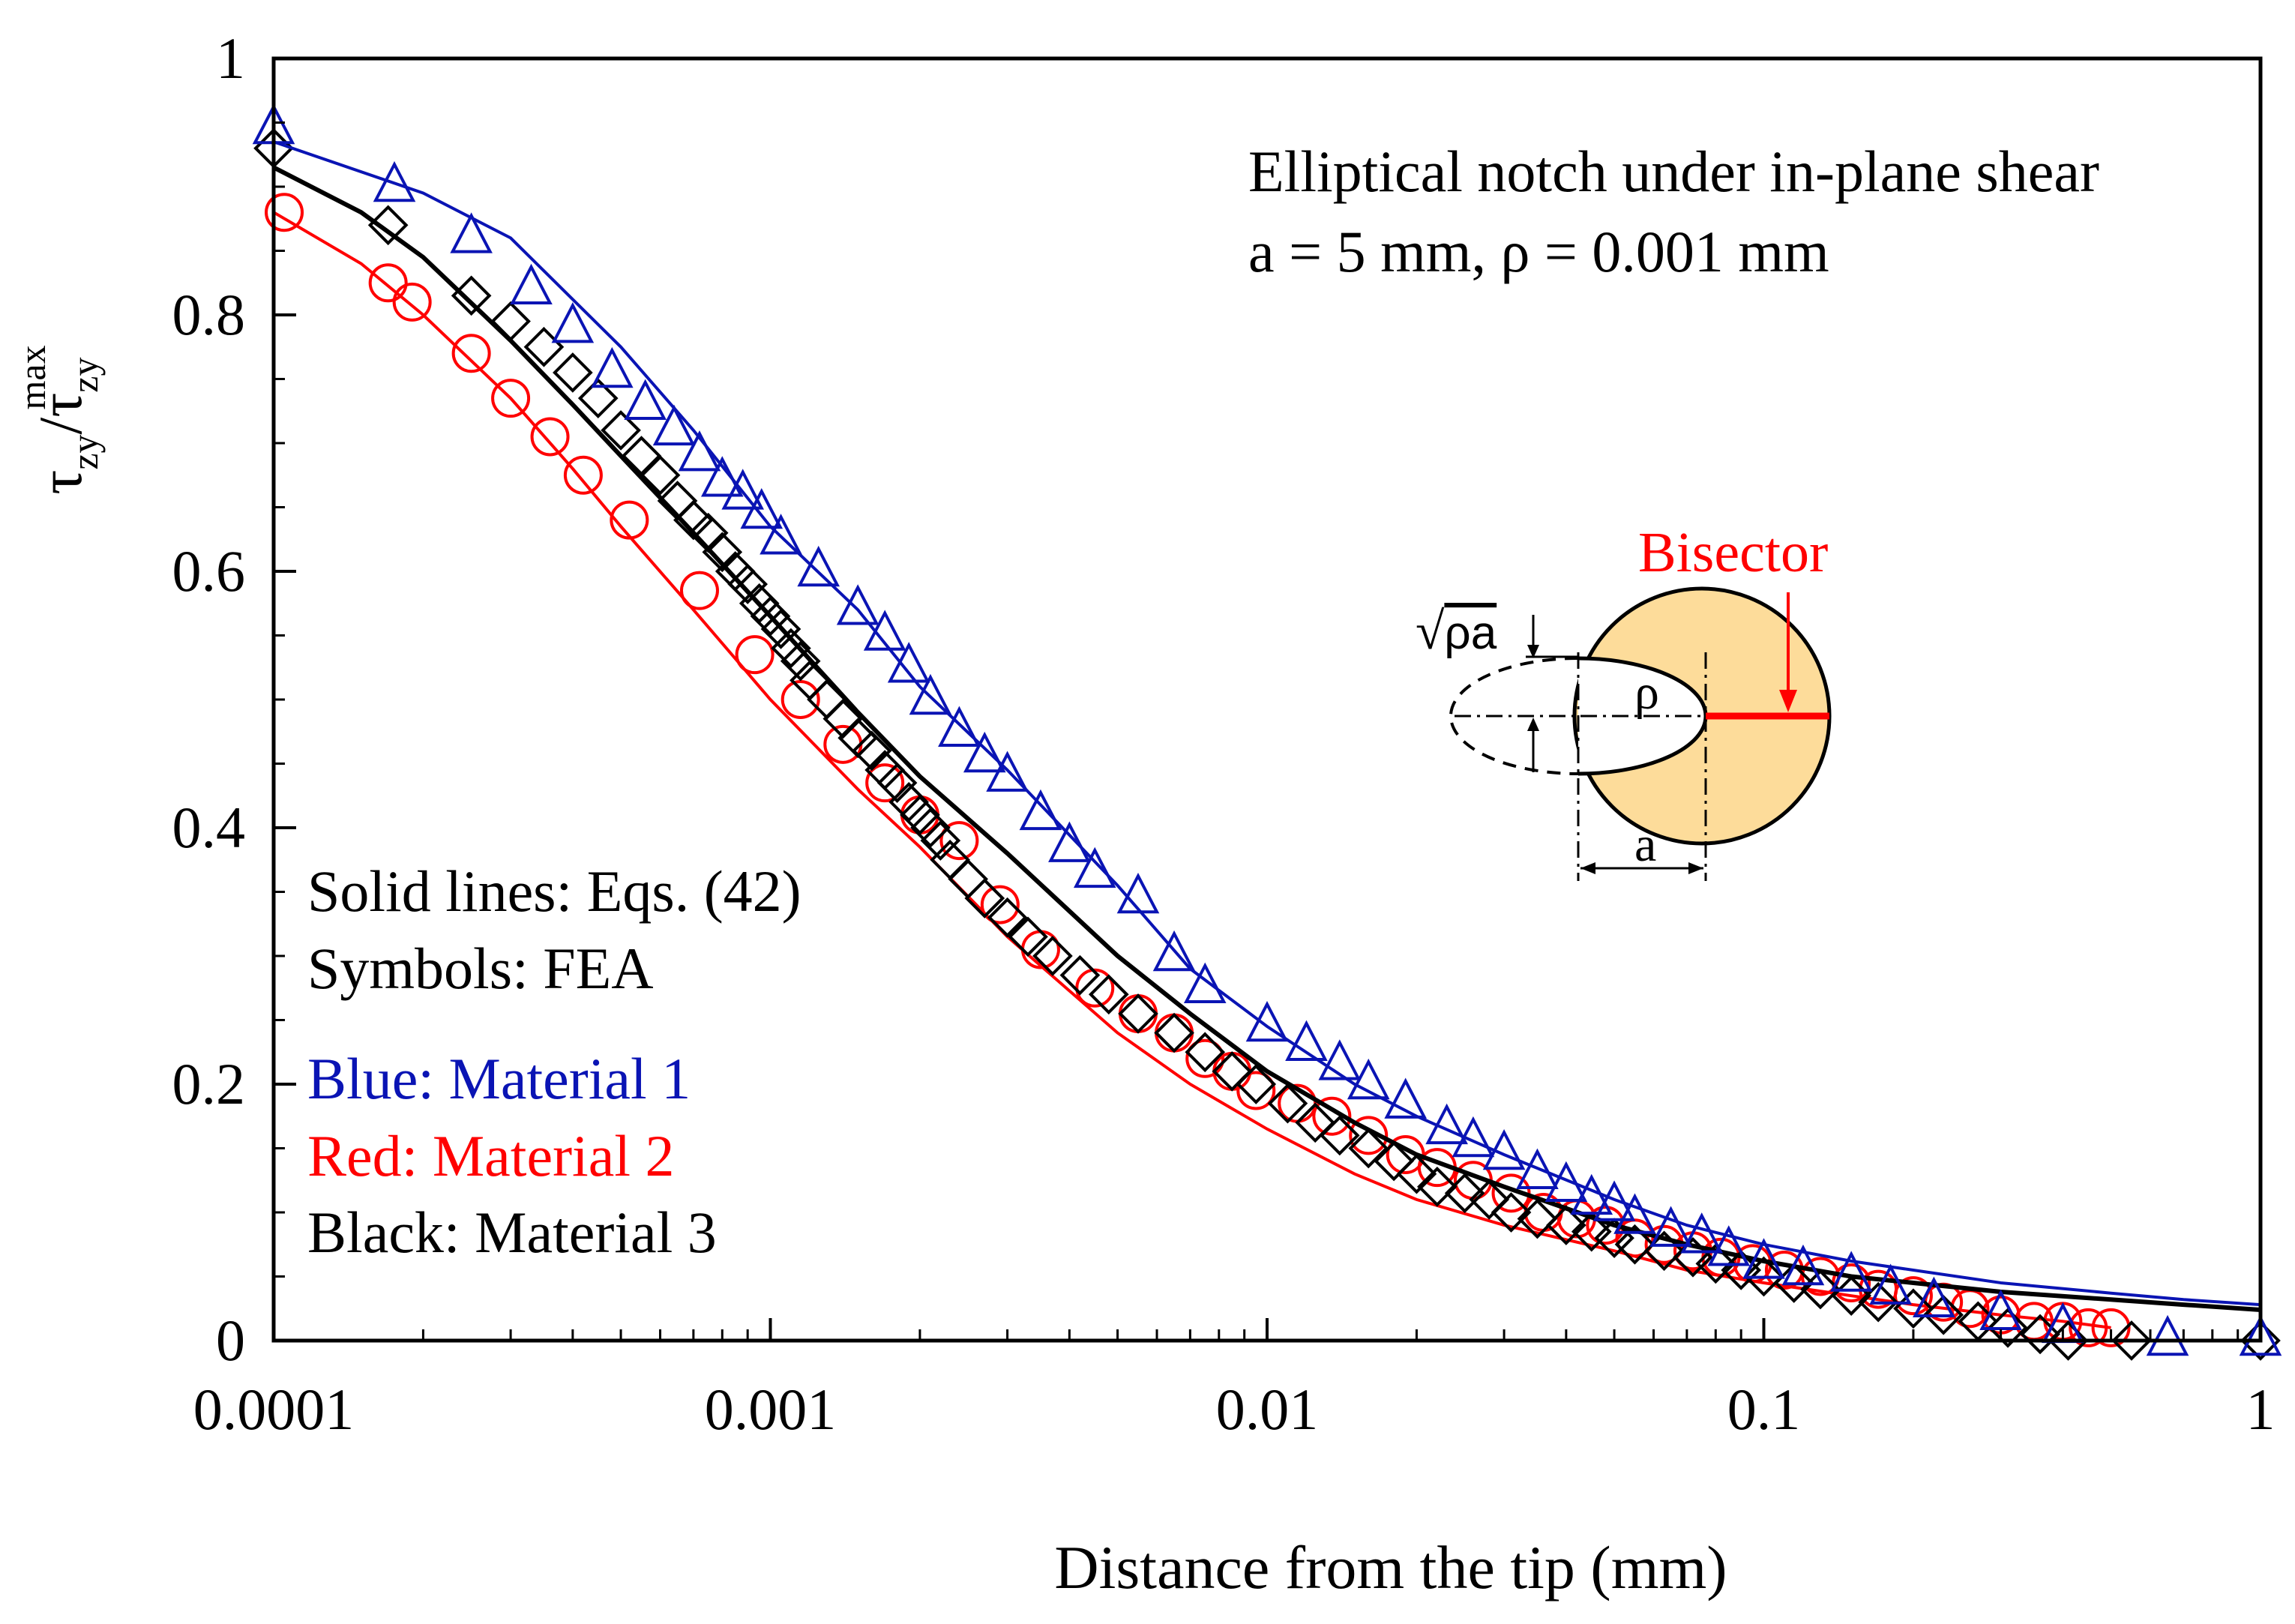  Describe the element at coordinates (209, 571) in the screenshot. I see `y-tick-label: 0.6` at that location.